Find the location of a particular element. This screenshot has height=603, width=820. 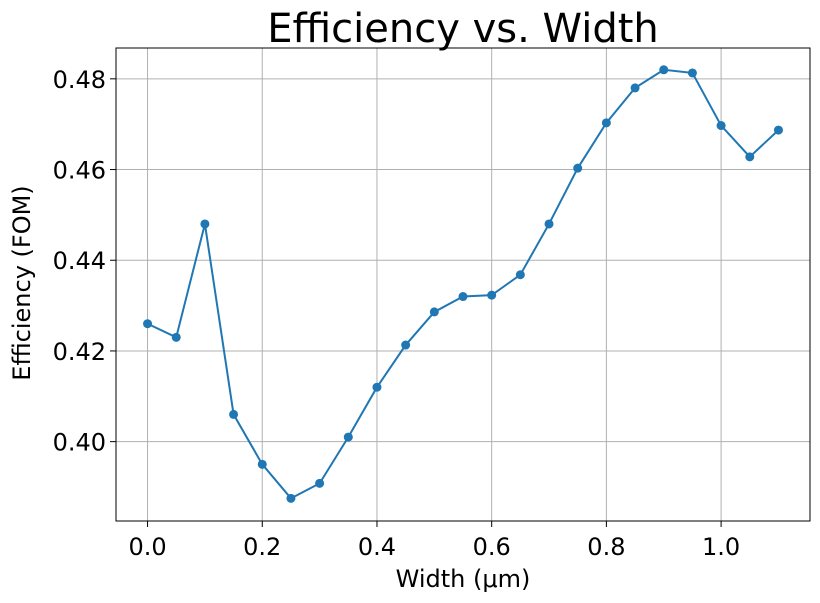

y-axis-label: Efficiency (FOM) is located at coordinates (22, 282).